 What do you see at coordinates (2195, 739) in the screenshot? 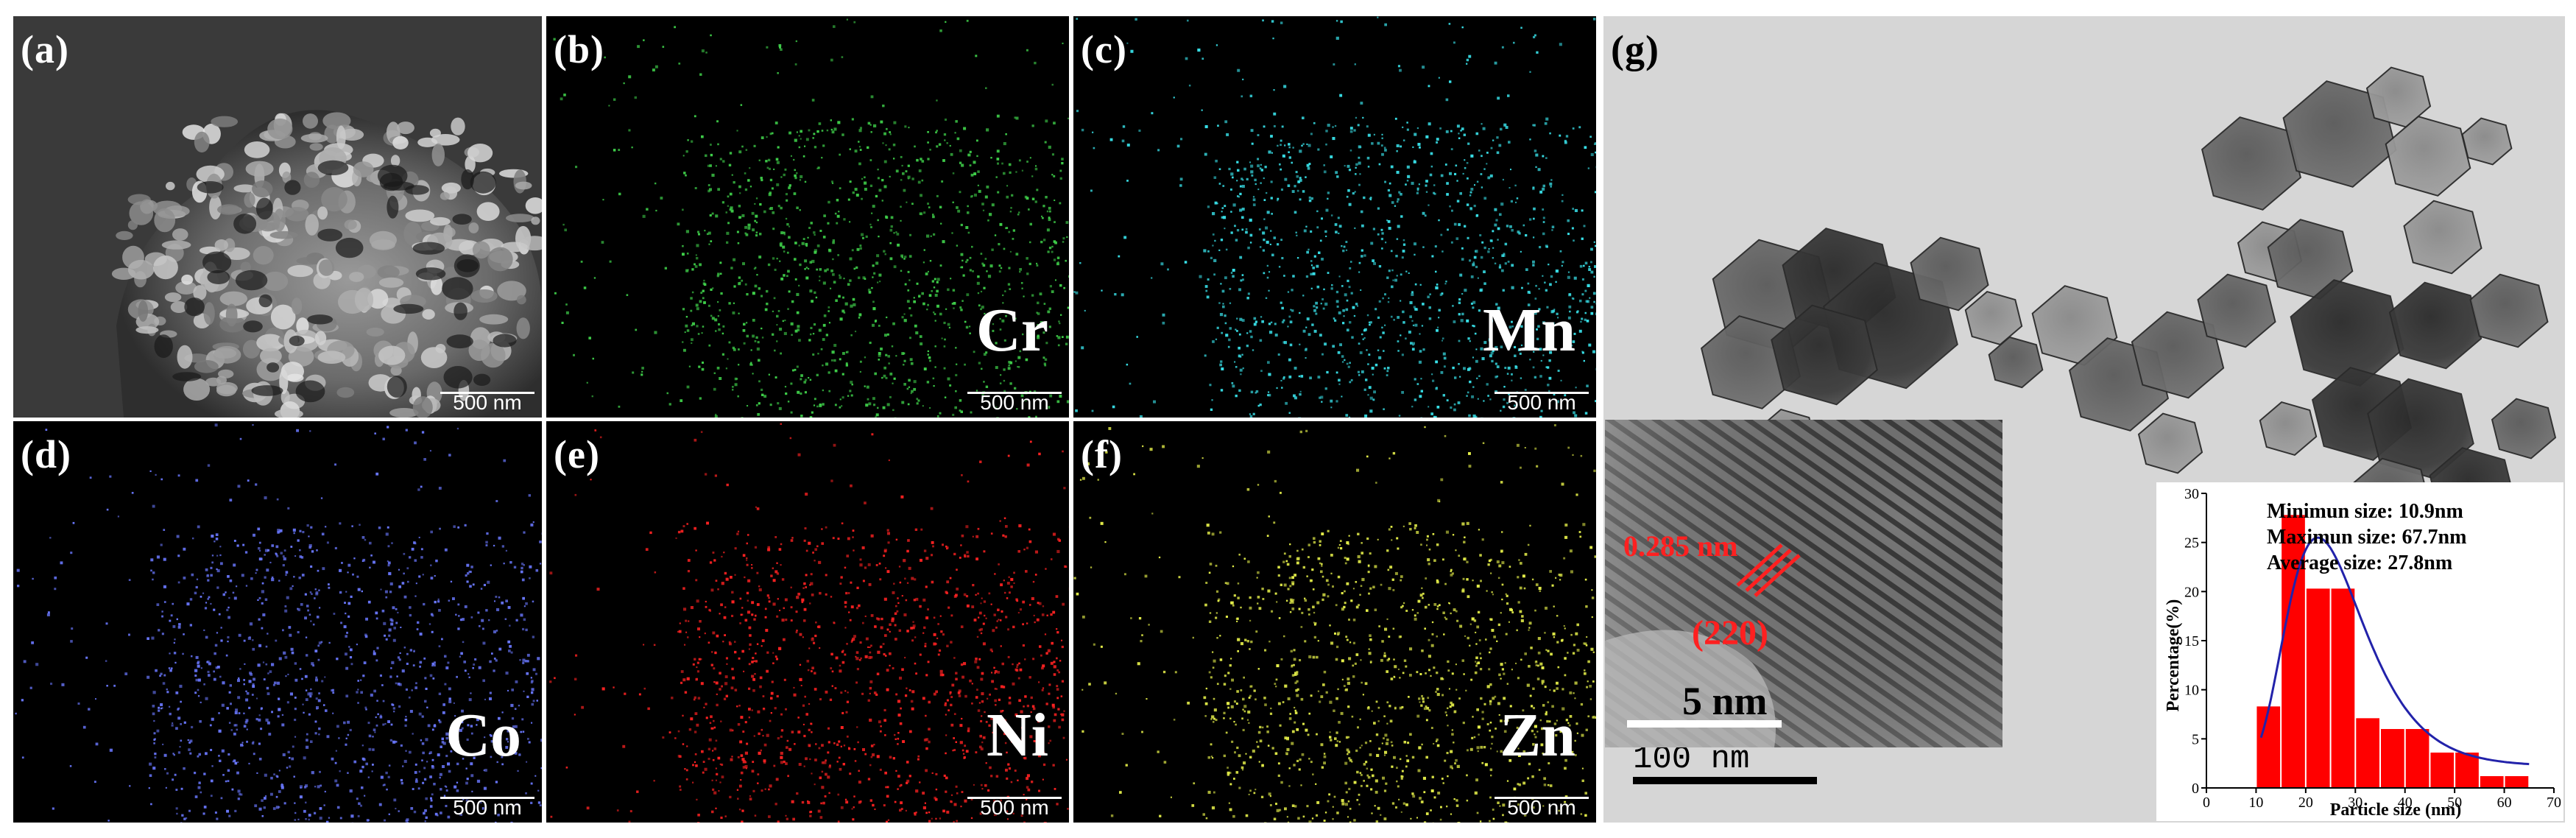
I see `y-tick-label: 5` at bounding box center [2195, 739].